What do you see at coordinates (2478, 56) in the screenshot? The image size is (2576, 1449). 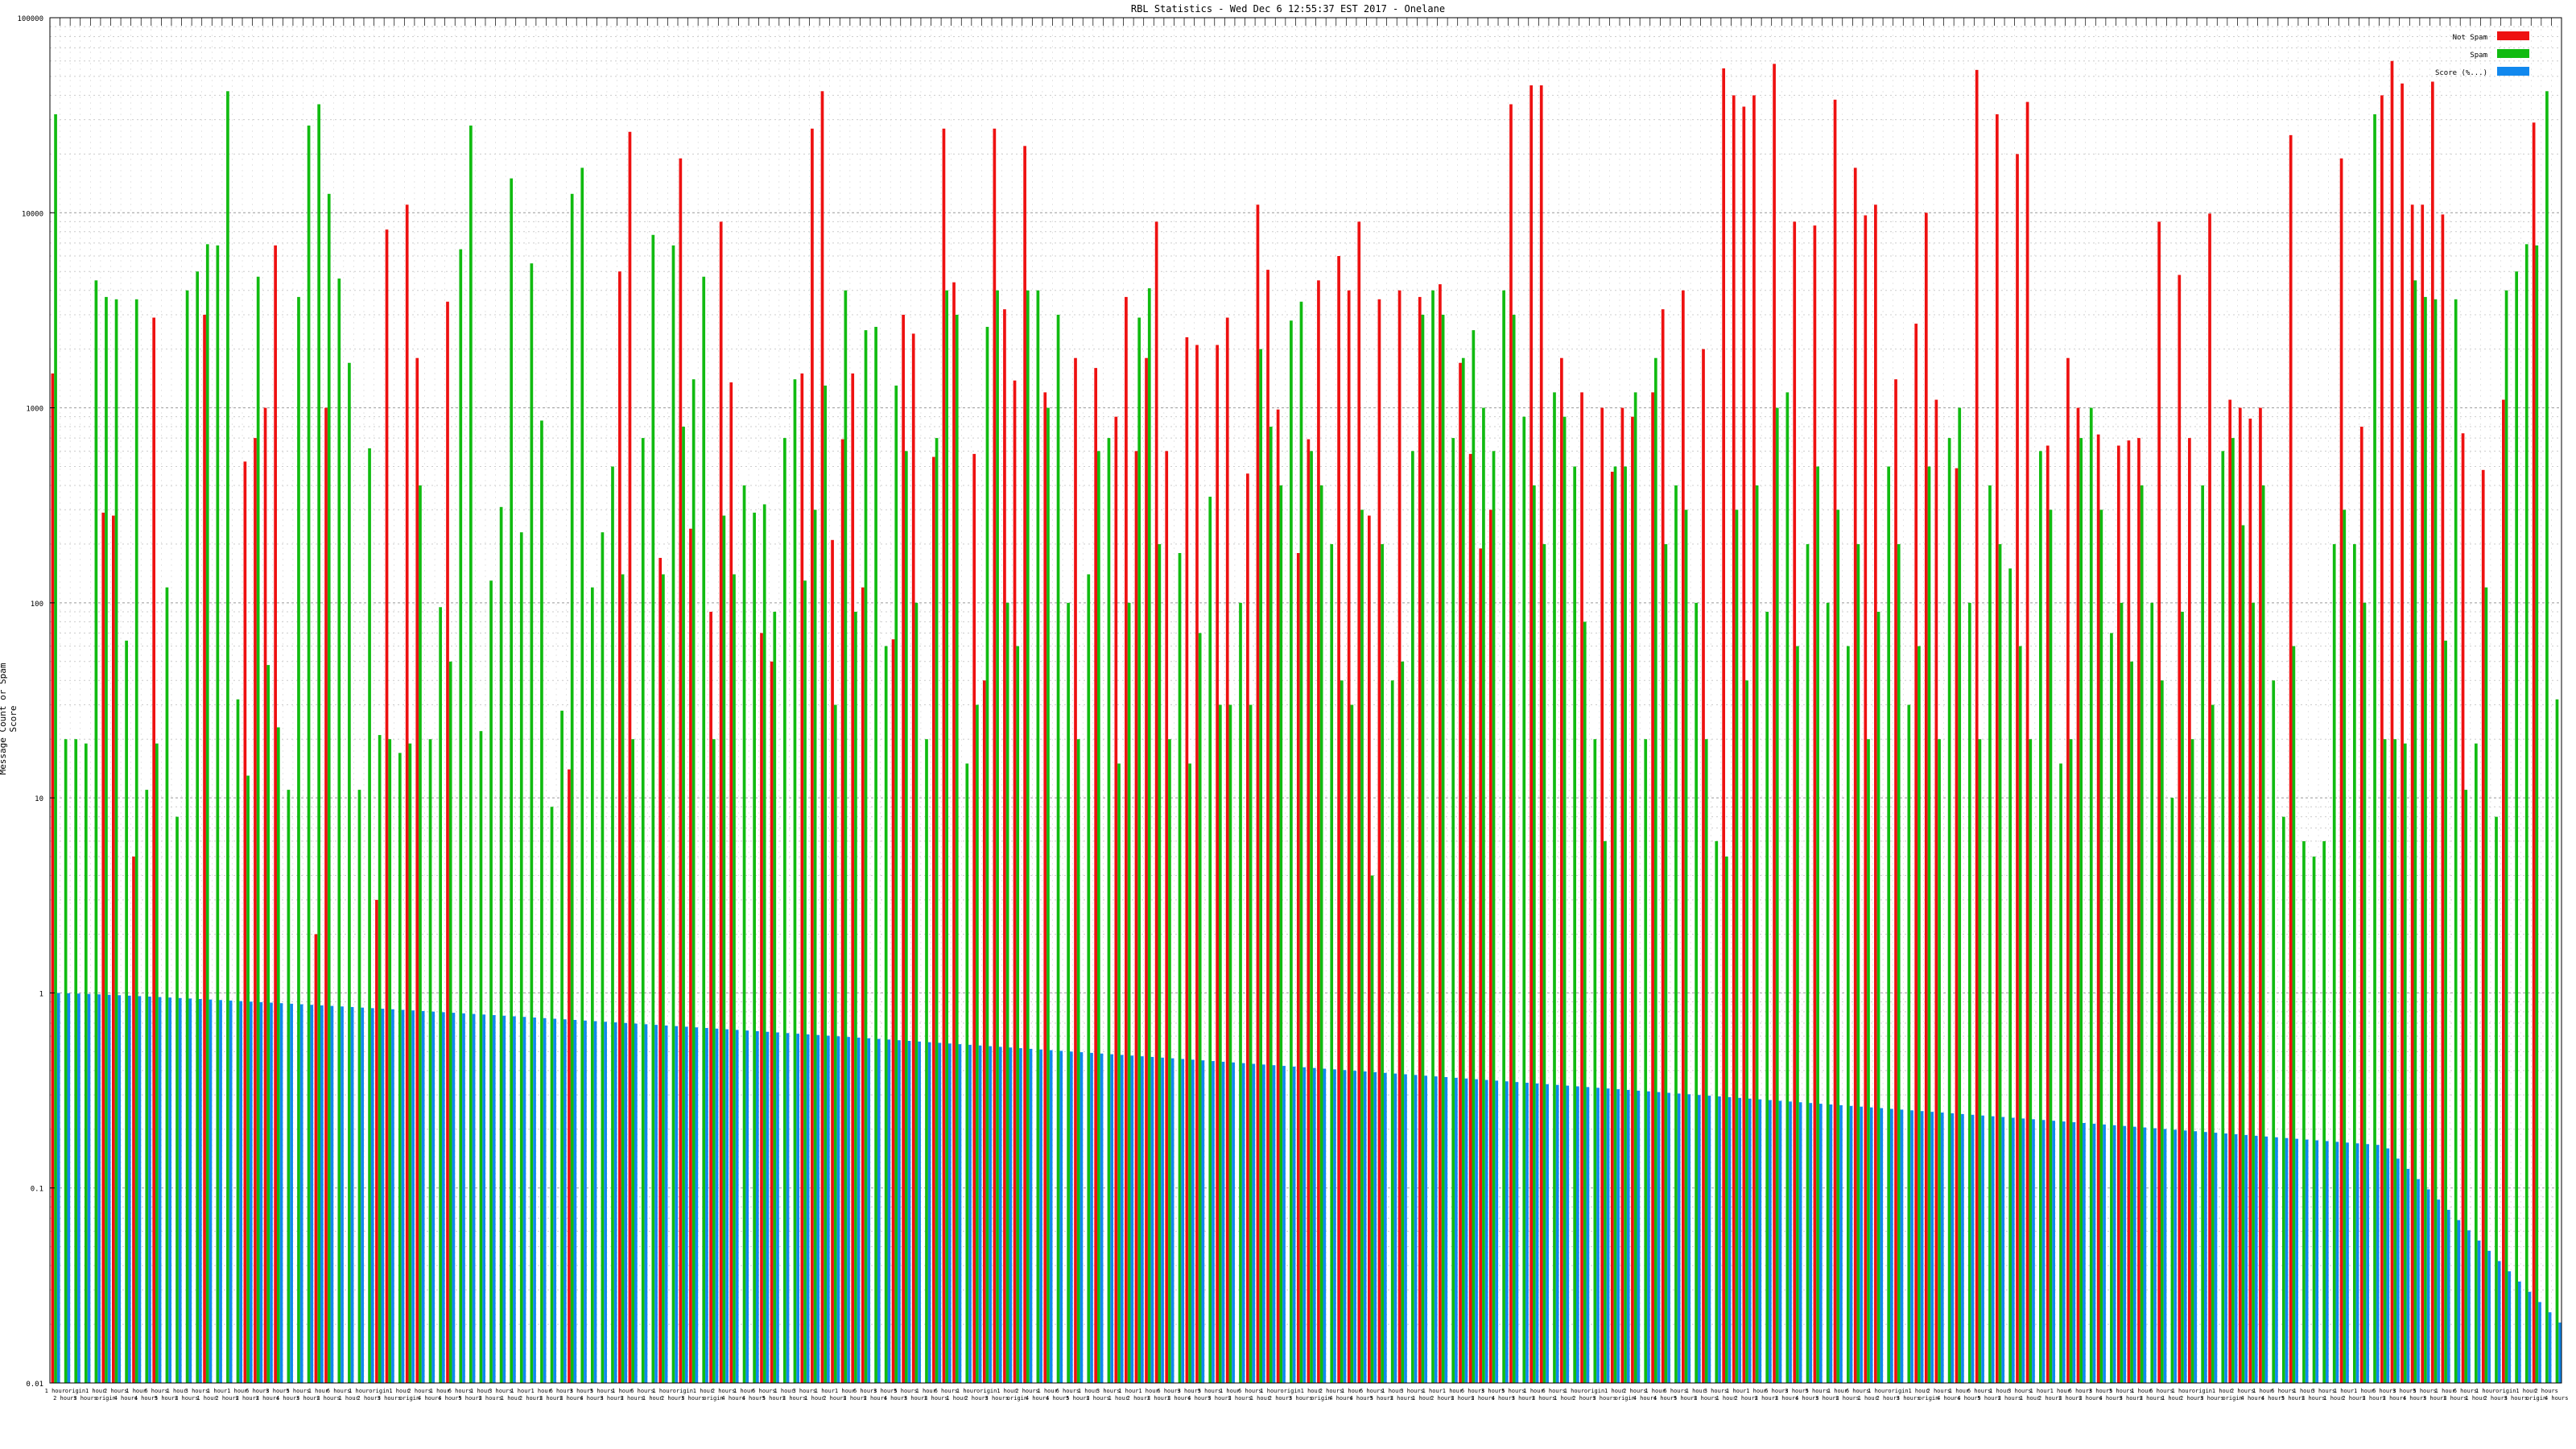 I see `legend-label: Spam` at bounding box center [2478, 56].